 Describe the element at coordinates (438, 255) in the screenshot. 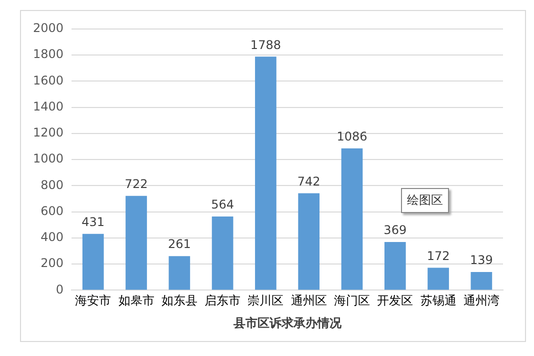

I see `data-label: 172` at that location.